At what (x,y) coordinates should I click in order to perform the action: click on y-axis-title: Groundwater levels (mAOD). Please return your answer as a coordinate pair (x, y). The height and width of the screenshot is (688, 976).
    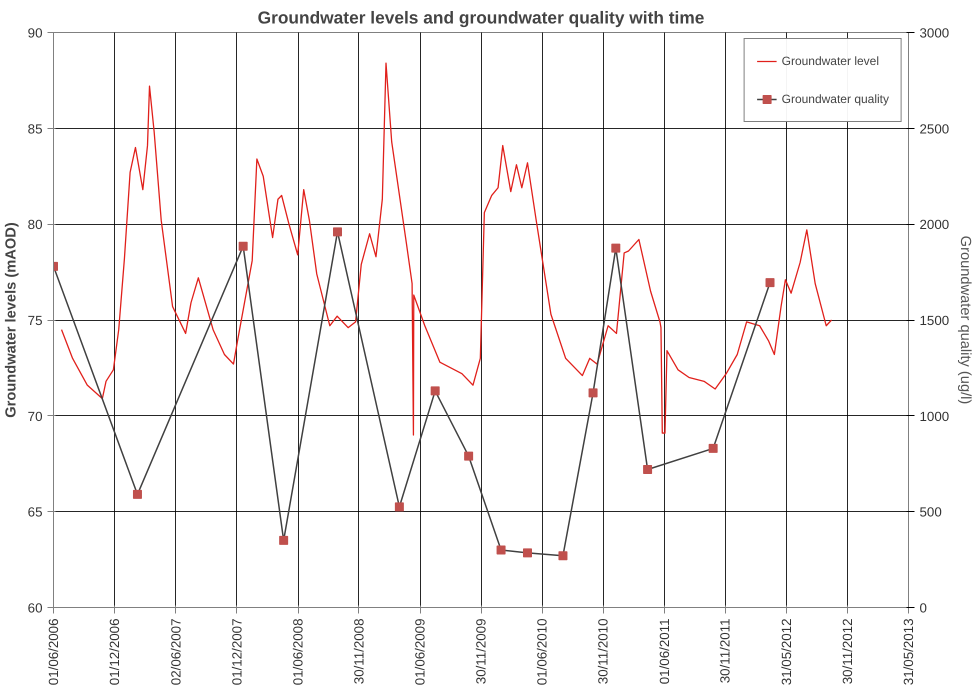
    Looking at the image, I should click on (12, 320).